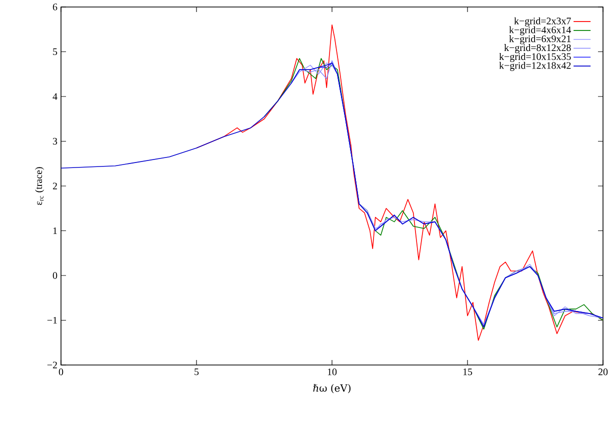  Describe the element at coordinates (39, 186) in the screenshot. I see `y-axis-title: ε$_{rc}$ (trace)` at that location.